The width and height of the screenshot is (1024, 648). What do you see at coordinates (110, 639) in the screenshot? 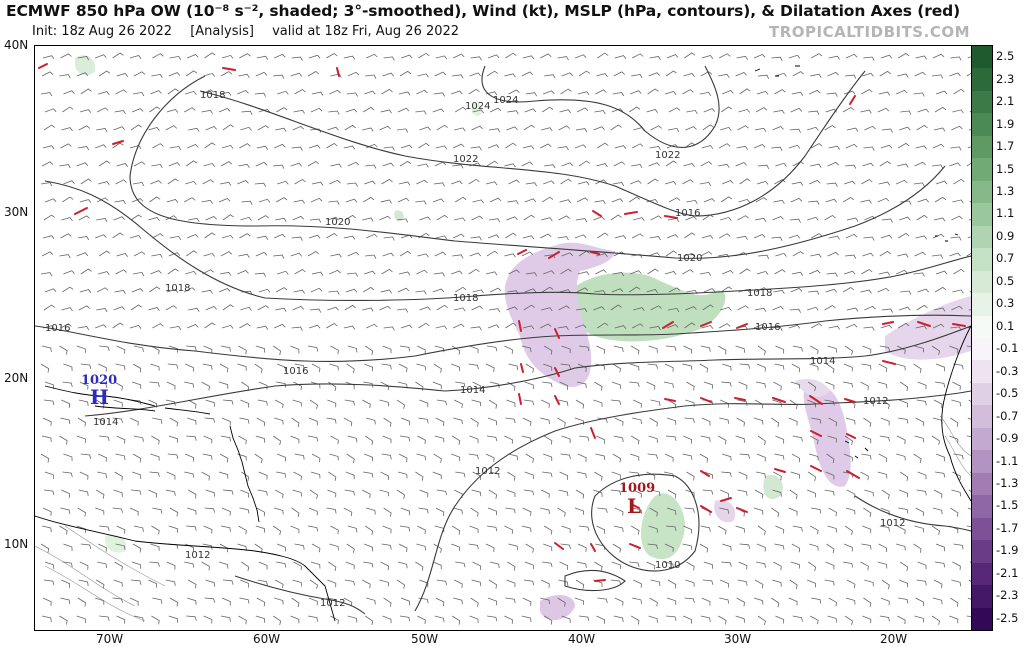
I see `lon-label: 70W` at bounding box center [110, 639].